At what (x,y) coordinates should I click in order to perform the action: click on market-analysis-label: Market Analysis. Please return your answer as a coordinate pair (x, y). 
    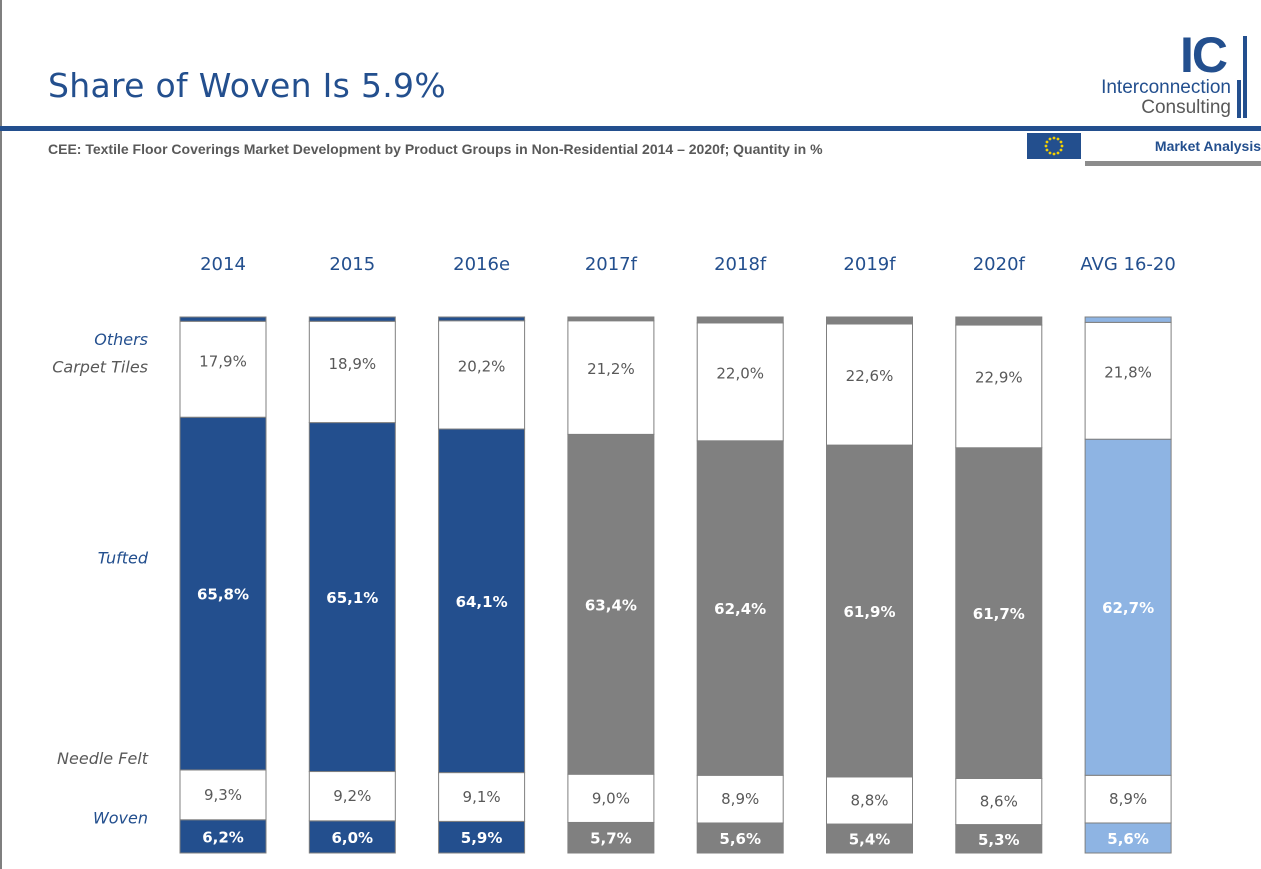
    Looking at the image, I should click on (1207, 146).